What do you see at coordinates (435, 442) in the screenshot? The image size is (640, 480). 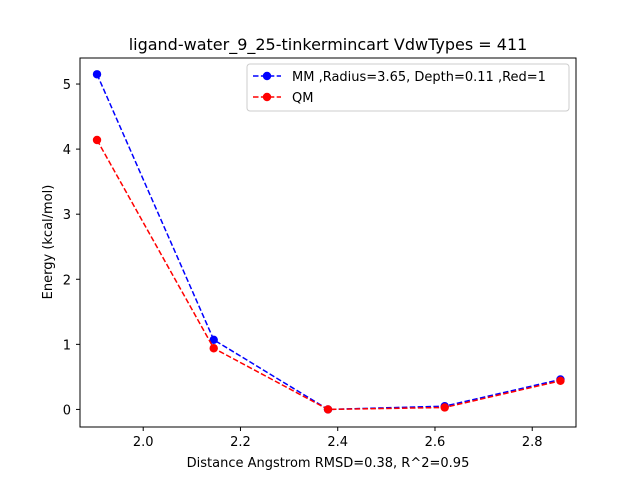 I see `x-tick-label: 2.6` at bounding box center [435, 442].